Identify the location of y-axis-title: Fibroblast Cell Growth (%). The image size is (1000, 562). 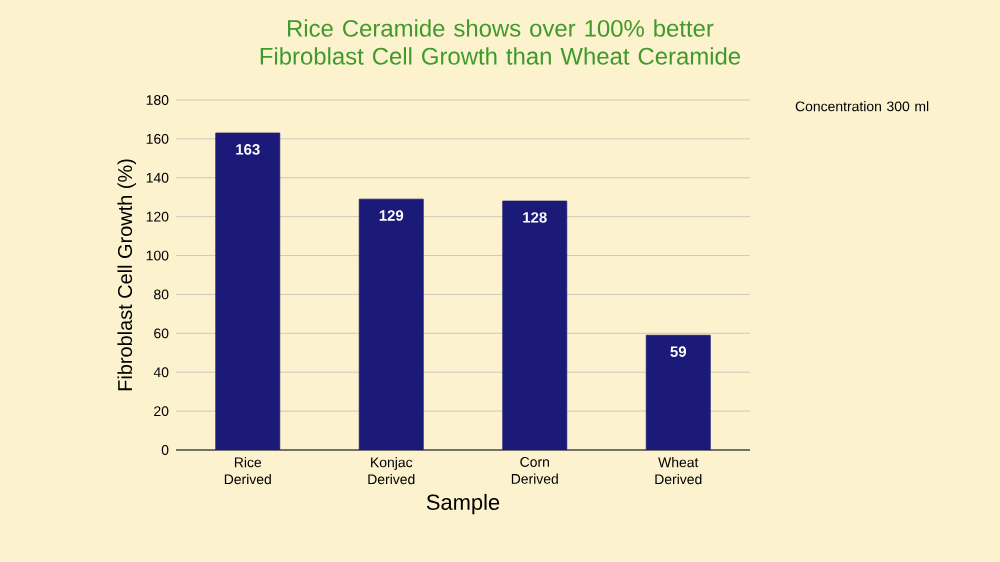
(127, 275).